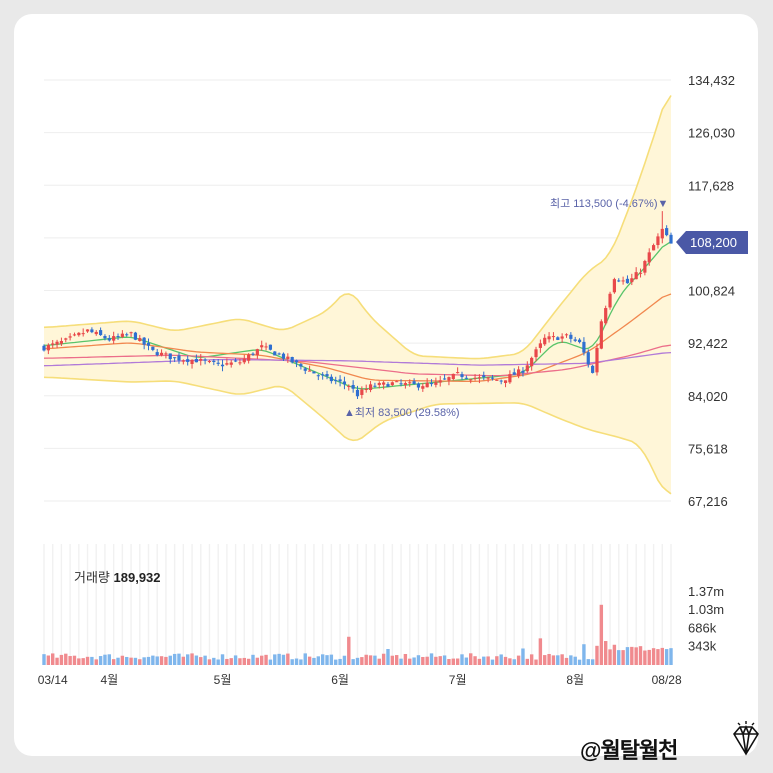  What do you see at coordinates (357, 634) in the screenshot?
I see `volume-bars` at bounding box center [357, 634].